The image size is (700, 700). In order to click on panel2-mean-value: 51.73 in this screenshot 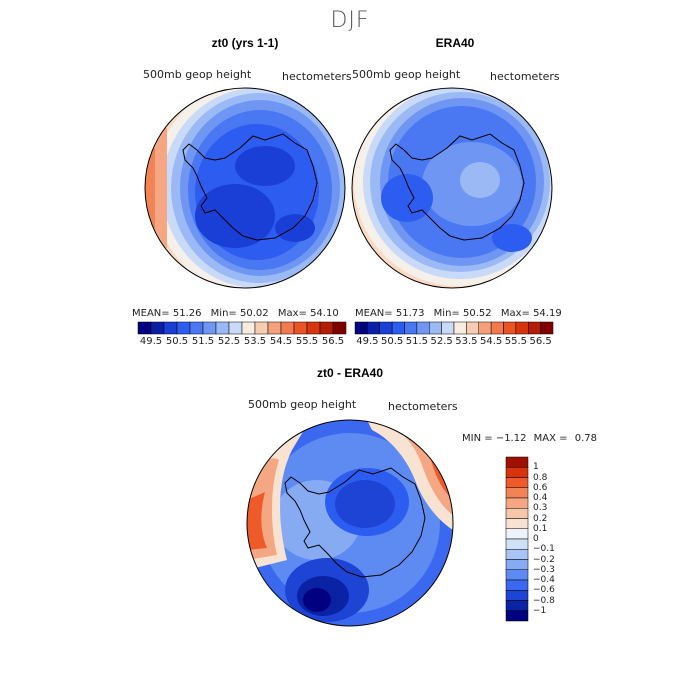, I will do `click(410, 313)`.